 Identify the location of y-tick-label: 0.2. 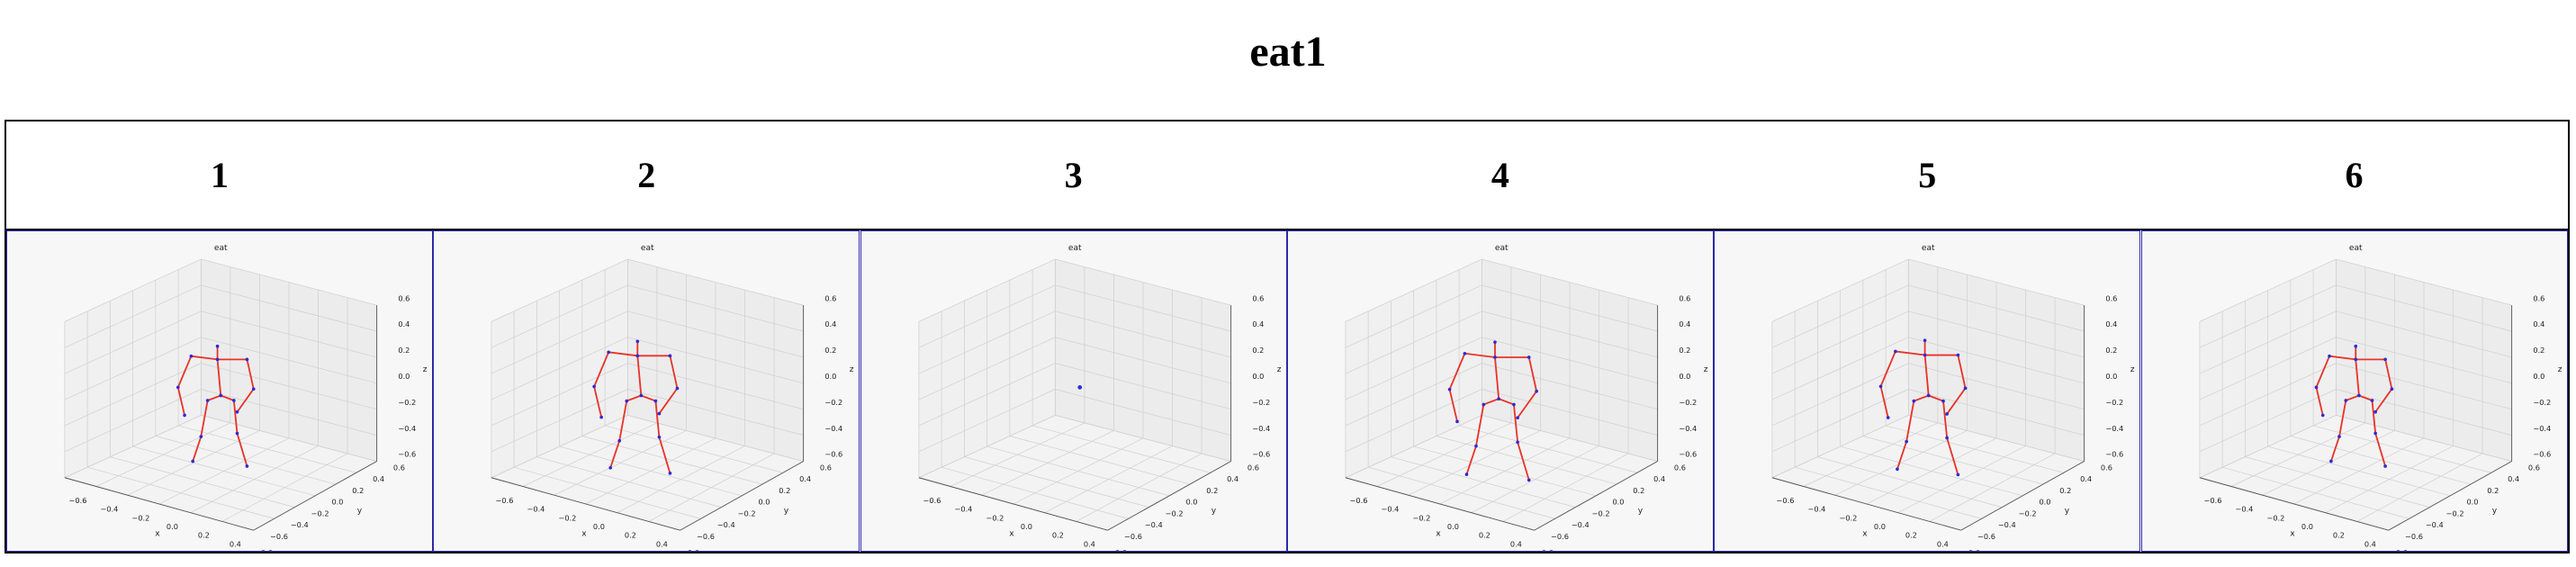
(2493, 490).